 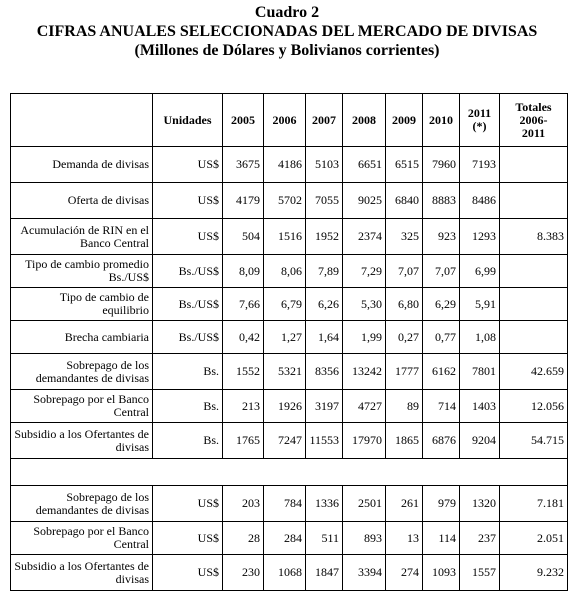 What do you see at coordinates (324, 503) in the screenshot?
I see `value-cell: 1336` at bounding box center [324, 503].